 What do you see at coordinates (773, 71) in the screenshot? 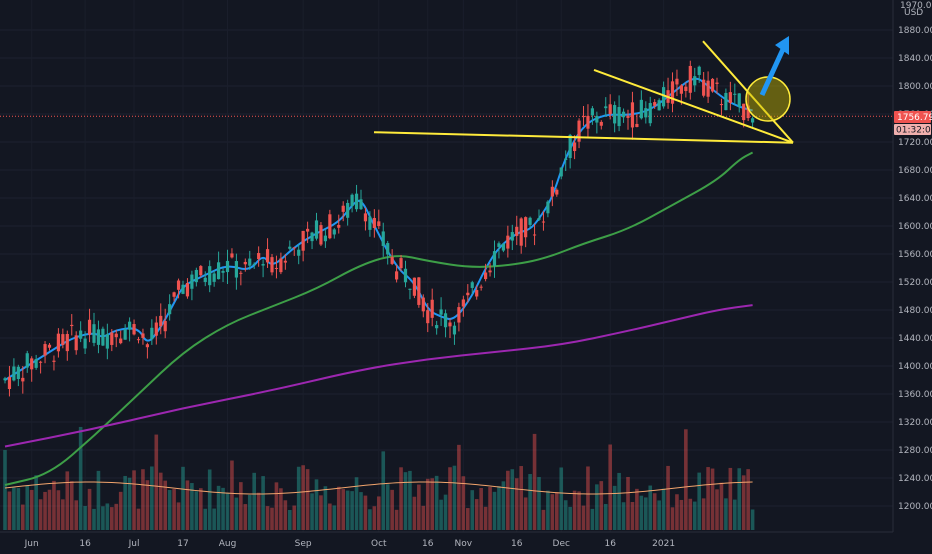
I see `breakout-arrow-shaft` at bounding box center [773, 71].